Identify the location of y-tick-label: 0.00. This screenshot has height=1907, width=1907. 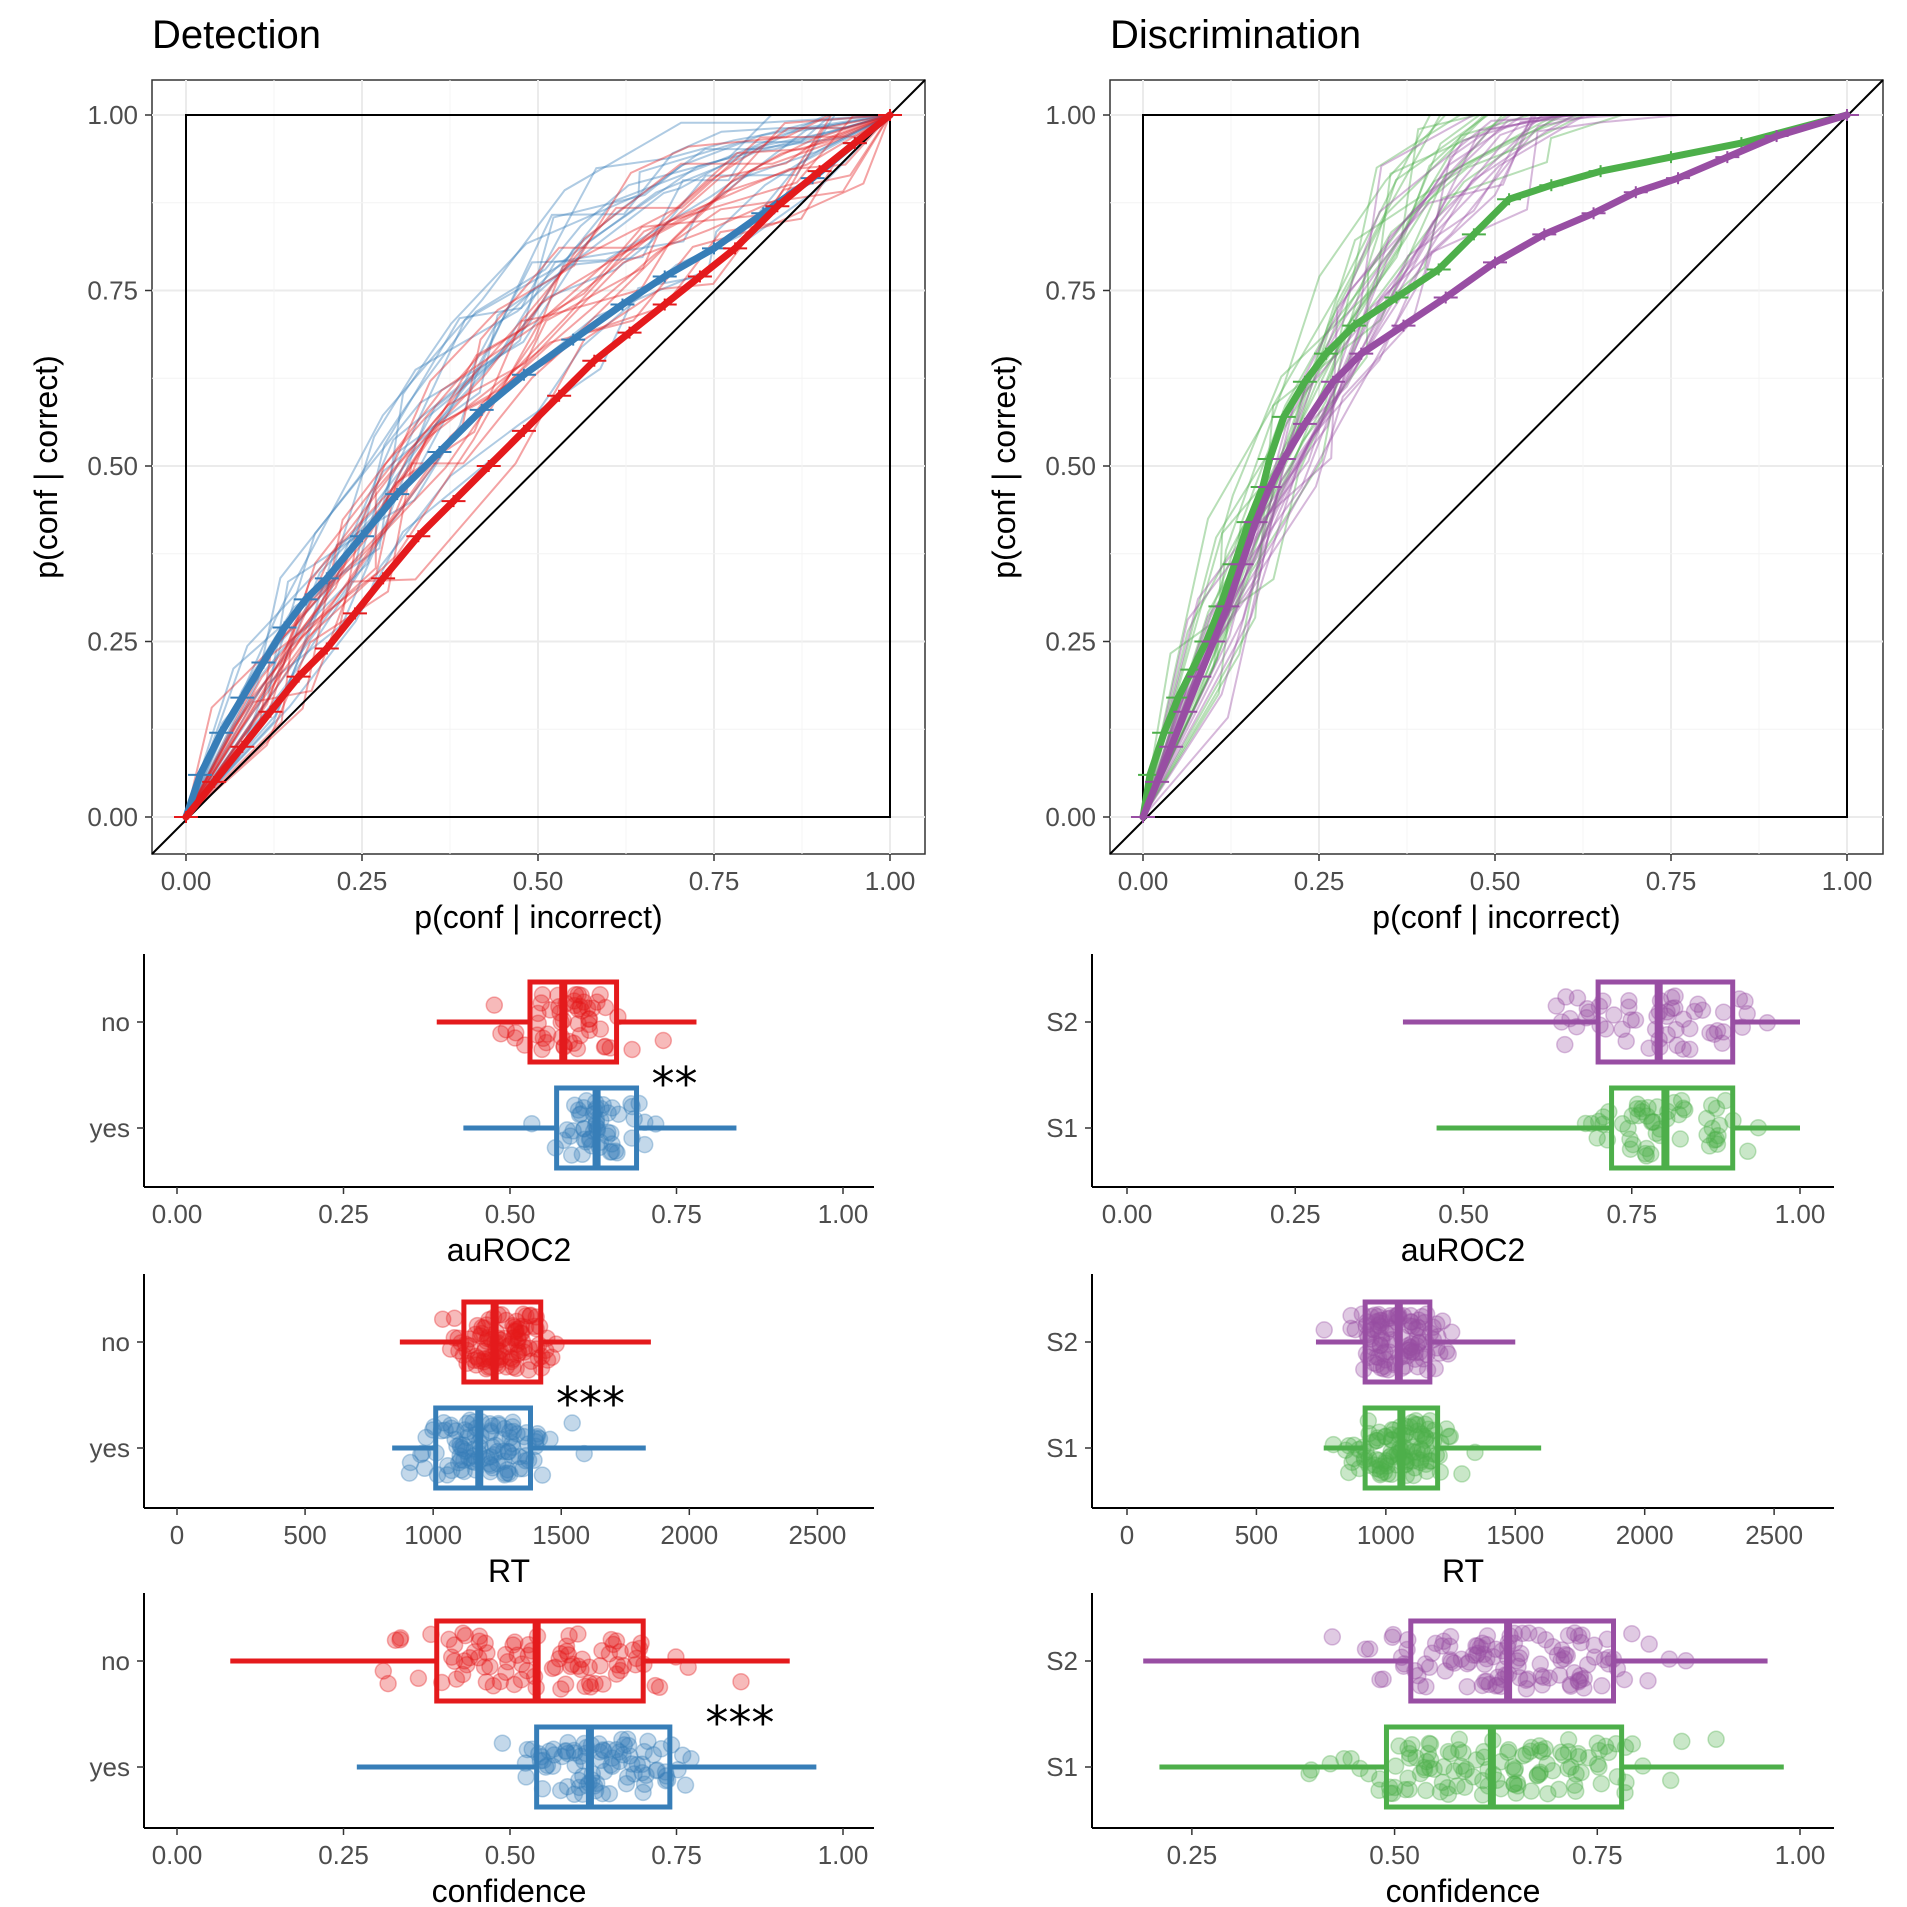
(1070, 817).